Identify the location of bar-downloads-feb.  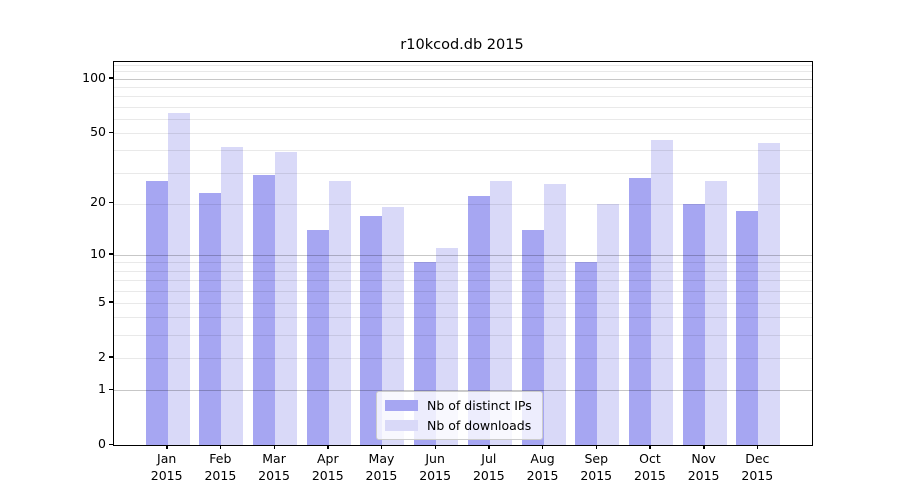
(232, 295).